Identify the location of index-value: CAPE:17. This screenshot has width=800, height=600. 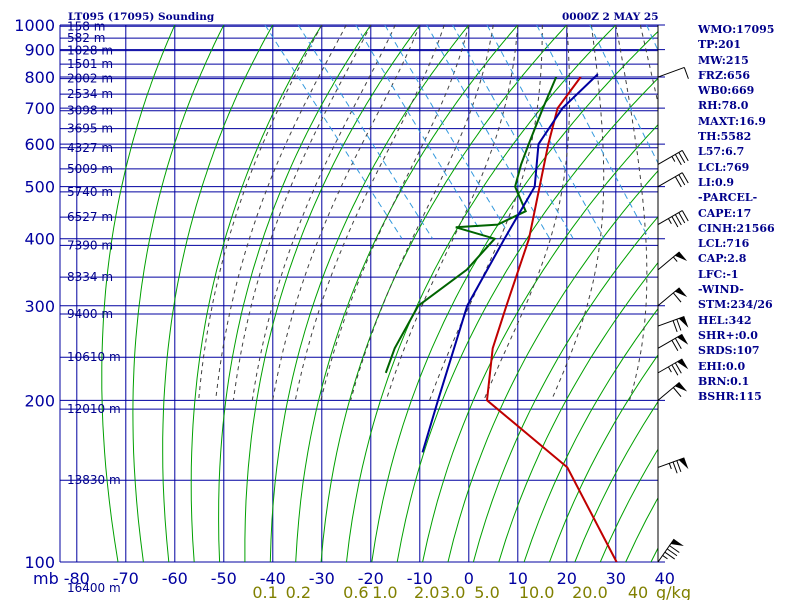
(725, 213).